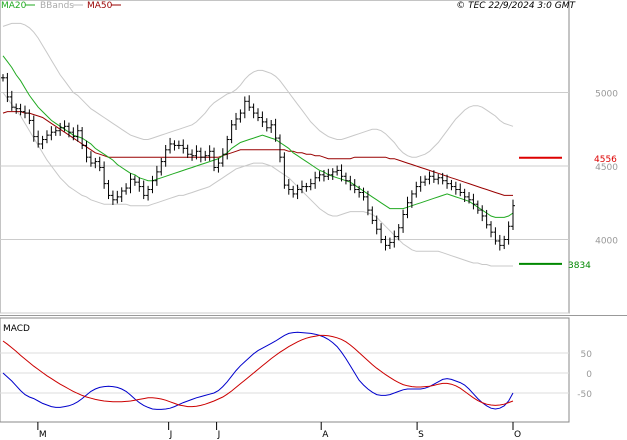  Describe the element at coordinates (589, 375) in the screenshot. I see `macd-y-tick: 0` at that location.